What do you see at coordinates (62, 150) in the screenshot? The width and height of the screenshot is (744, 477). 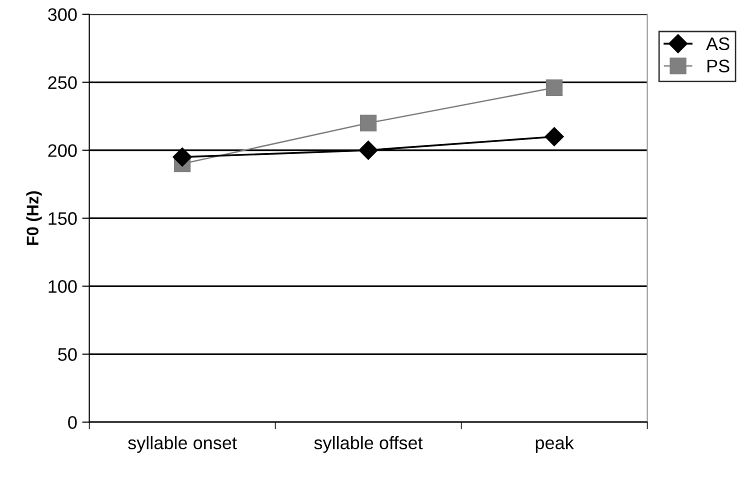 I see `y-tick-label: 200` at bounding box center [62, 150].